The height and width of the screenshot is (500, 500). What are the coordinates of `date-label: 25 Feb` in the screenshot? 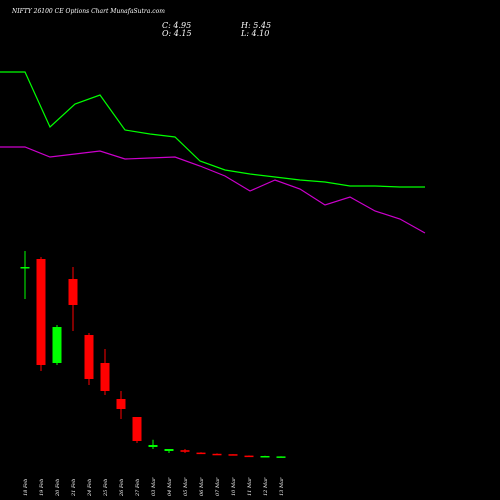 It's located at (106, 488).